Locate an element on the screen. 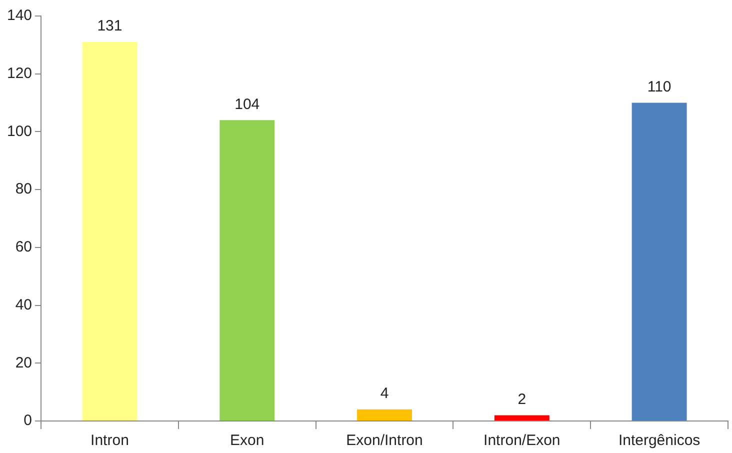  x-tick-label: Intron is located at coordinates (109, 441).